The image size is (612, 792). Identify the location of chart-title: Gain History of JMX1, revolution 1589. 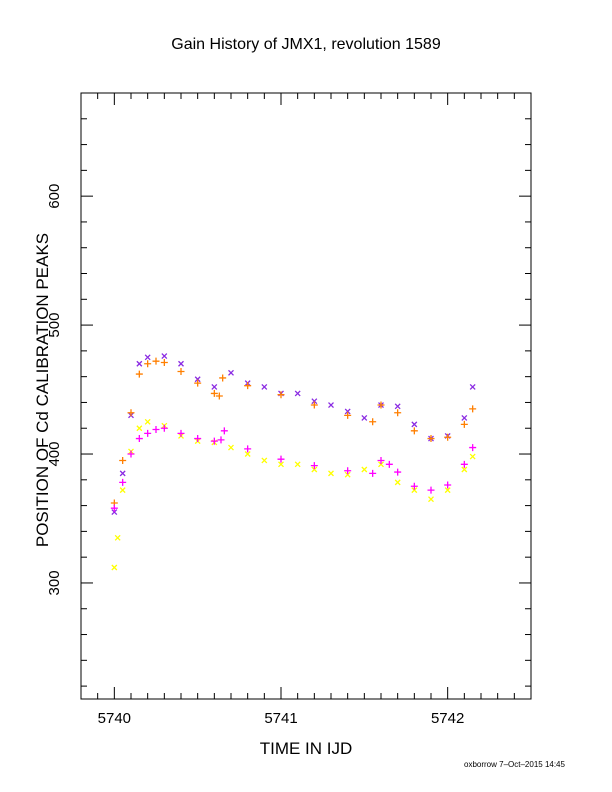
(306, 44).